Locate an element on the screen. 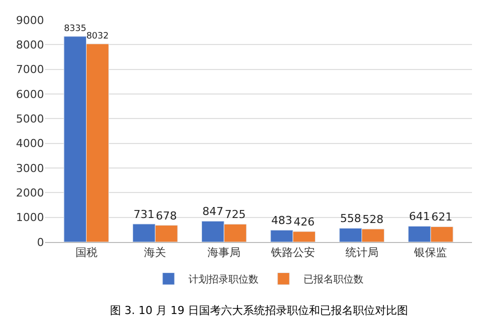 This screenshot has height=322, width=487. data-label: 847 is located at coordinates (213, 211).